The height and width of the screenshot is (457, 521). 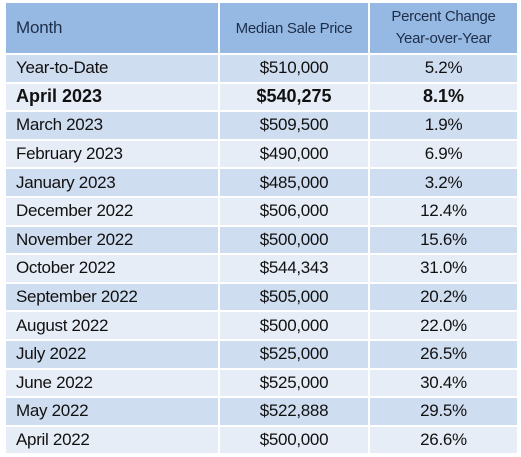 I want to click on cell-median-sale-price: $505,000, so click(x=295, y=298).